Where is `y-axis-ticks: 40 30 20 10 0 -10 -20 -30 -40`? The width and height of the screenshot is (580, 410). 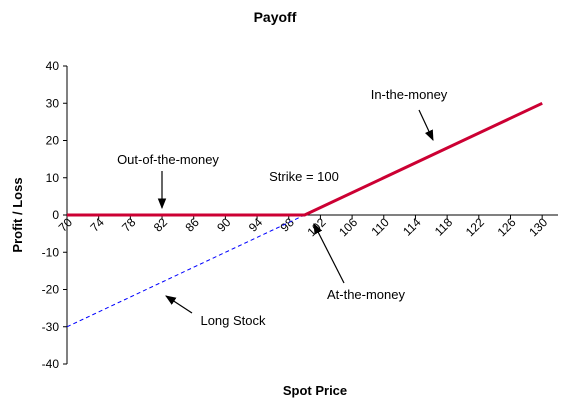
y-axis-ticks: 40 30 20 10 0 -10 -20 -30 -40 is located at coordinates (54, 215).